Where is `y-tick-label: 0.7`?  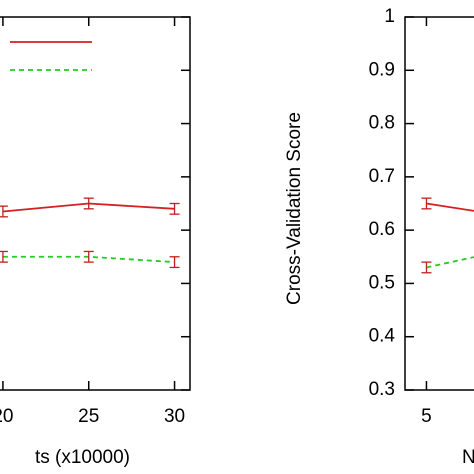
y-tick-label: 0.7 is located at coordinates (382, 176).